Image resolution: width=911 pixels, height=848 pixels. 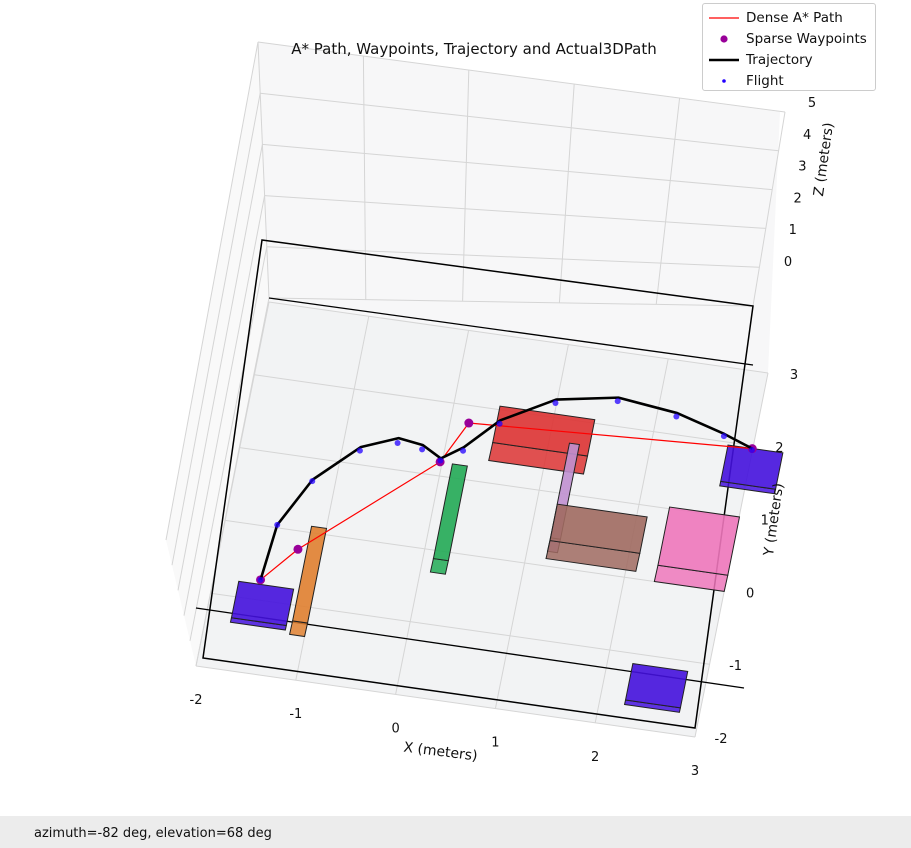 What do you see at coordinates (779, 448) in the screenshot?
I see `y-tick-label: 2` at bounding box center [779, 448].